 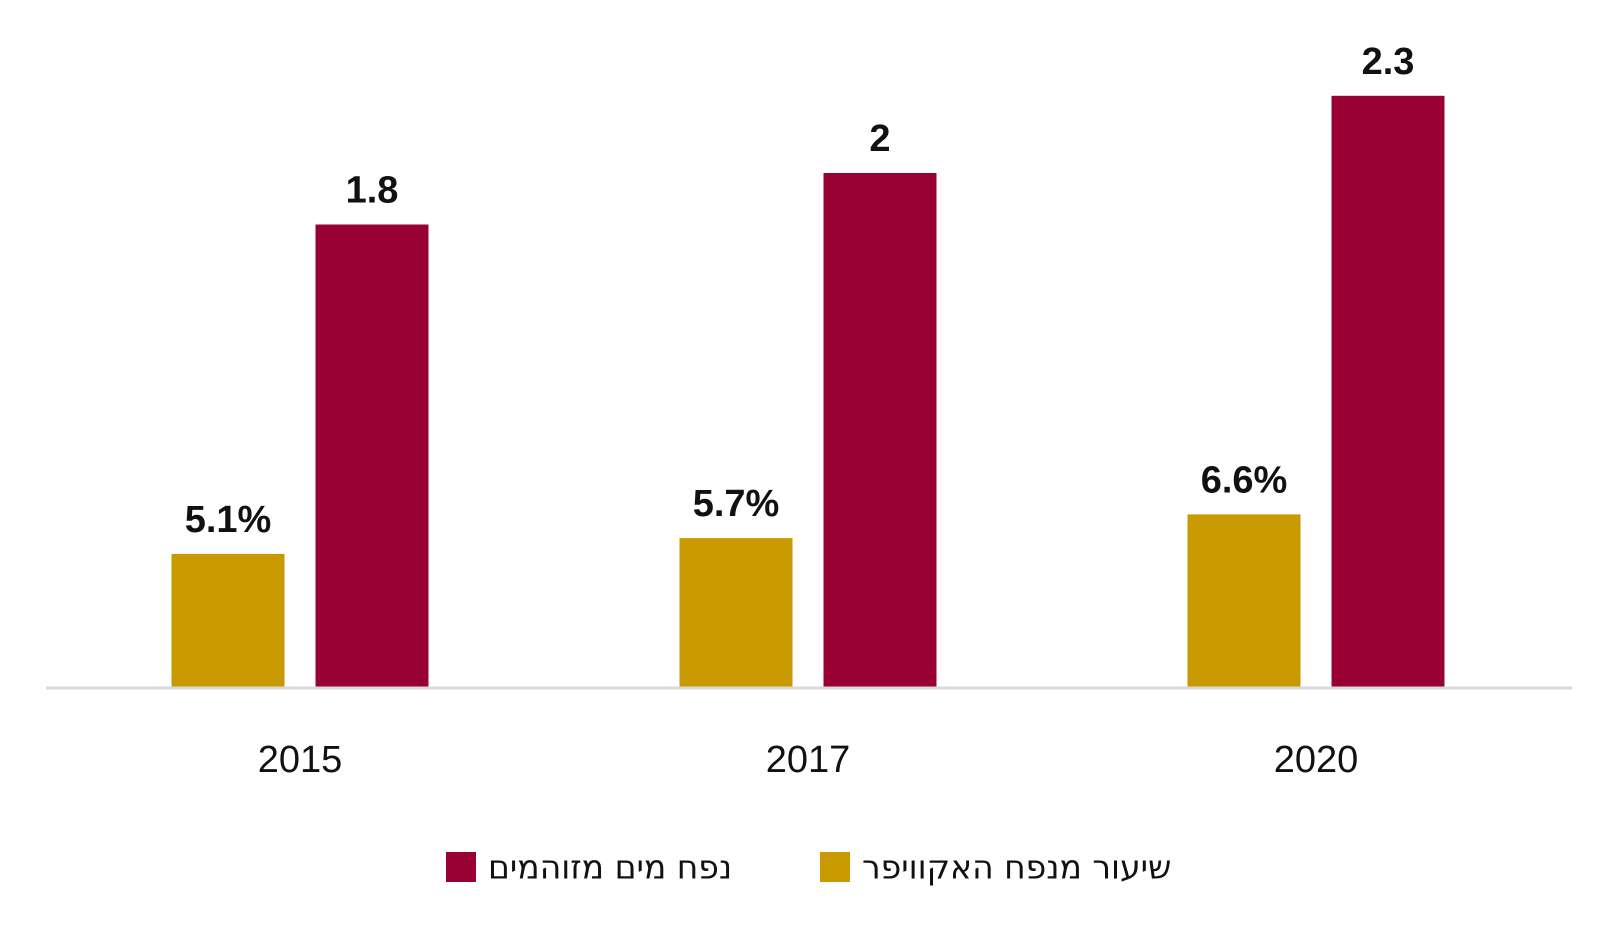 What do you see at coordinates (228, 520) in the screenshot?
I see `data-label-series0-2015: 5.1%` at bounding box center [228, 520].